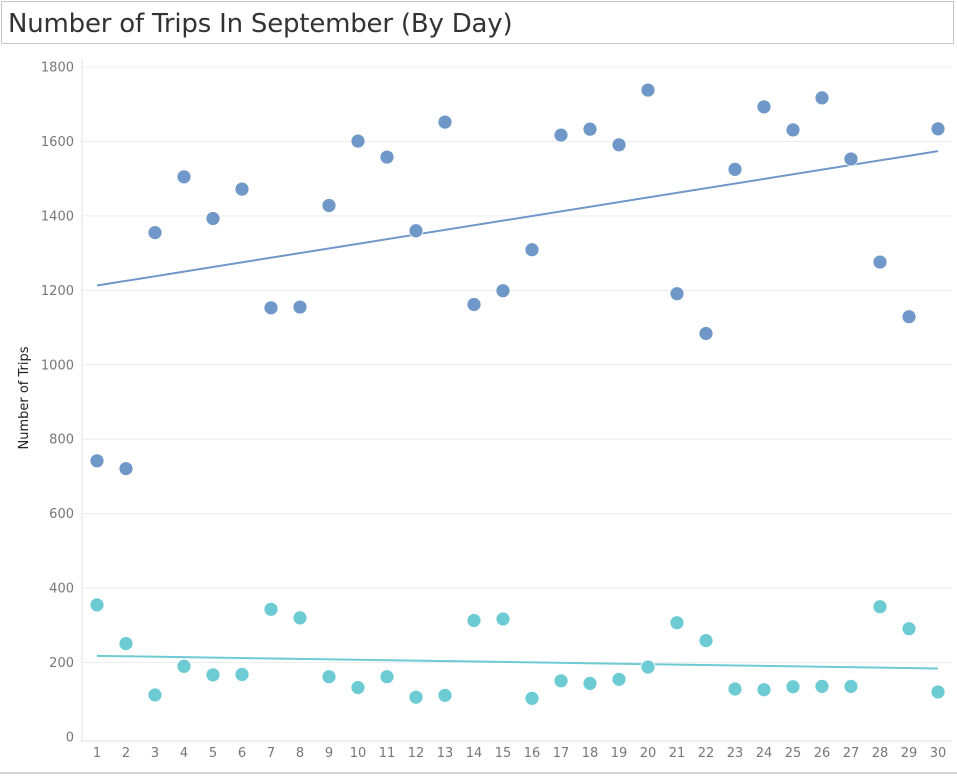  I want to click on y-tick-label: 1200, so click(57, 291).